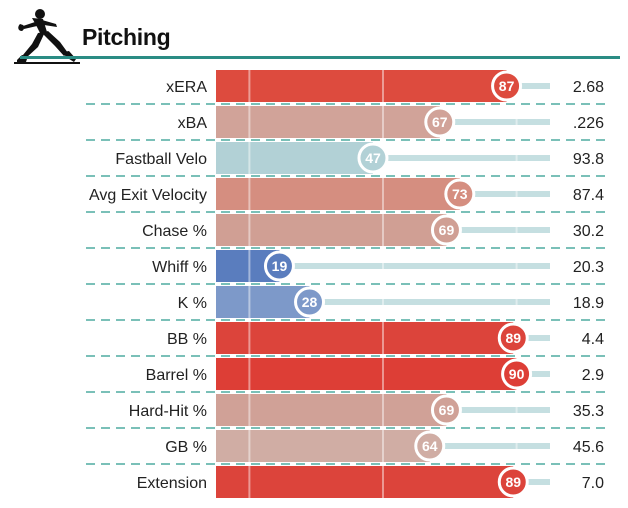 The width and height of the screenshot is (628, 508). What do you see at coordinates (176, 375) in the screenshot?
I see `metric-label: Barrel %` at bounding box center [176, 375].